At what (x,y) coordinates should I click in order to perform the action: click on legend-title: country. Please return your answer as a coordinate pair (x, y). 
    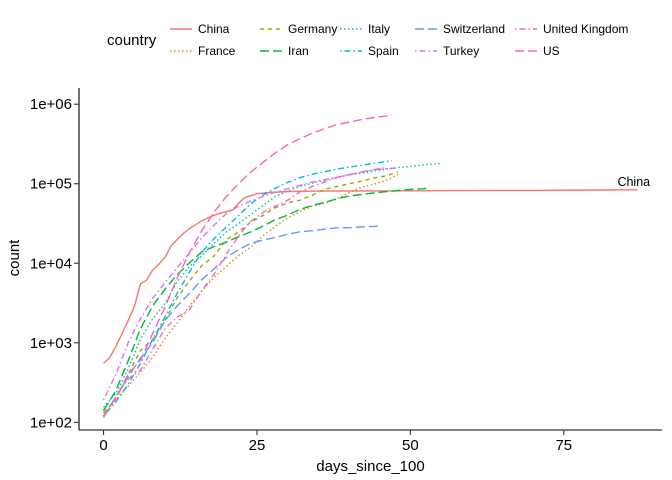
    Looking at the image, I should click on (132, 40).